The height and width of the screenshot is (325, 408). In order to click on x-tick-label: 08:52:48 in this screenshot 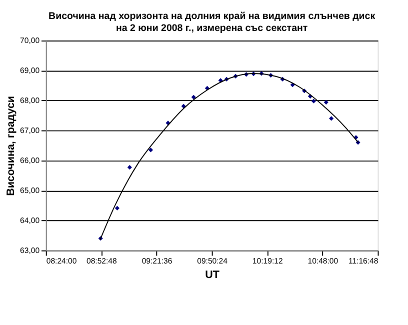, I will do `click(101, 261)`.